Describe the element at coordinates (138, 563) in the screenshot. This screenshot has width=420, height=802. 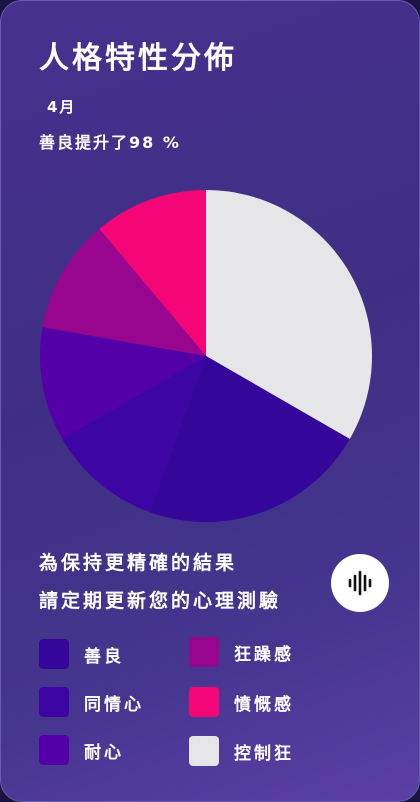
I see `update-note-line-1: 為保持更精確的結果` at that location.